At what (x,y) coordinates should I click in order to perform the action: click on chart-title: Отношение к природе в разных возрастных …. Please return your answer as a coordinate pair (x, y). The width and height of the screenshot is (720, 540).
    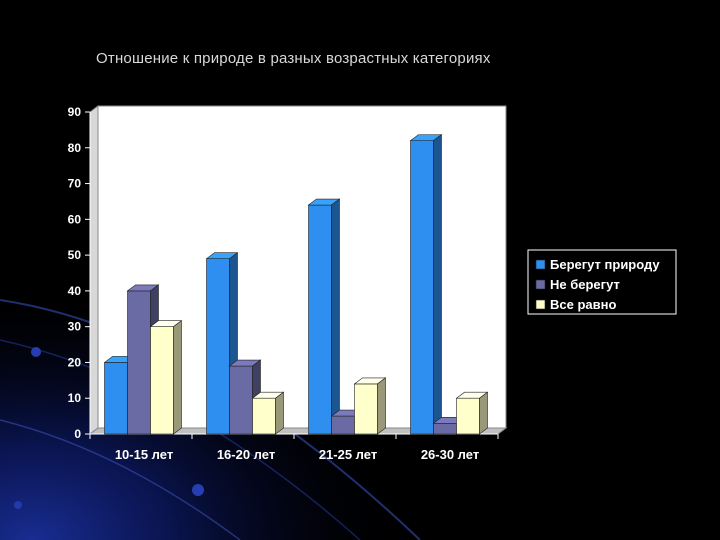
    Looking at the image, I should click on (293, 58).